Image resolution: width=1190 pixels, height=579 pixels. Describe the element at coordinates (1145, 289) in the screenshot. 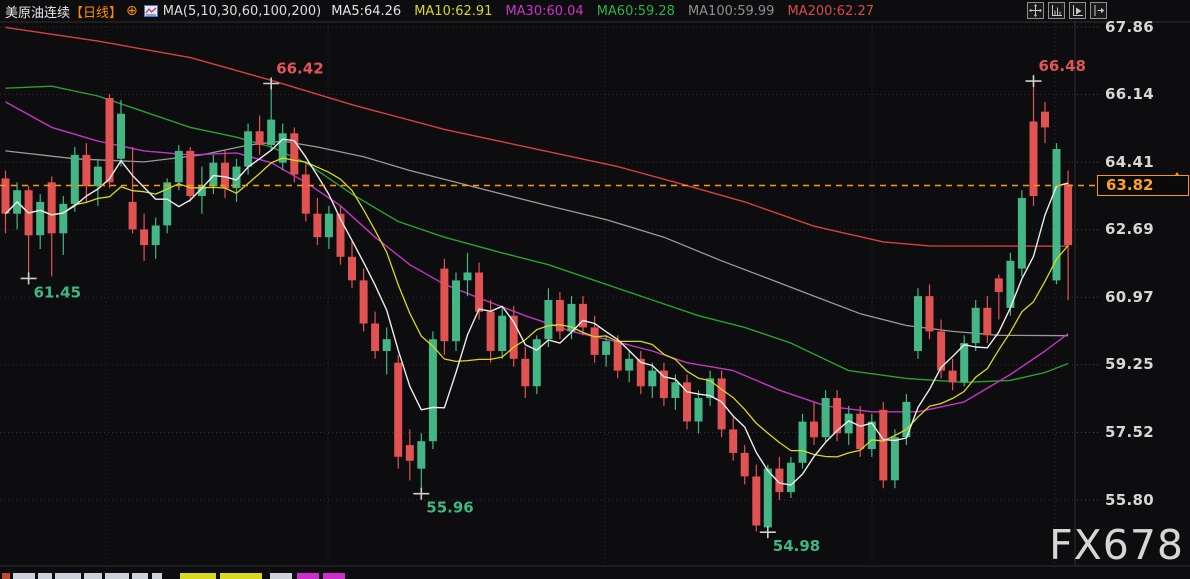

I see `price-axis: 67.86 66.14 64.41 62.69 60.97 59.25 57.52 55.80` at that location.